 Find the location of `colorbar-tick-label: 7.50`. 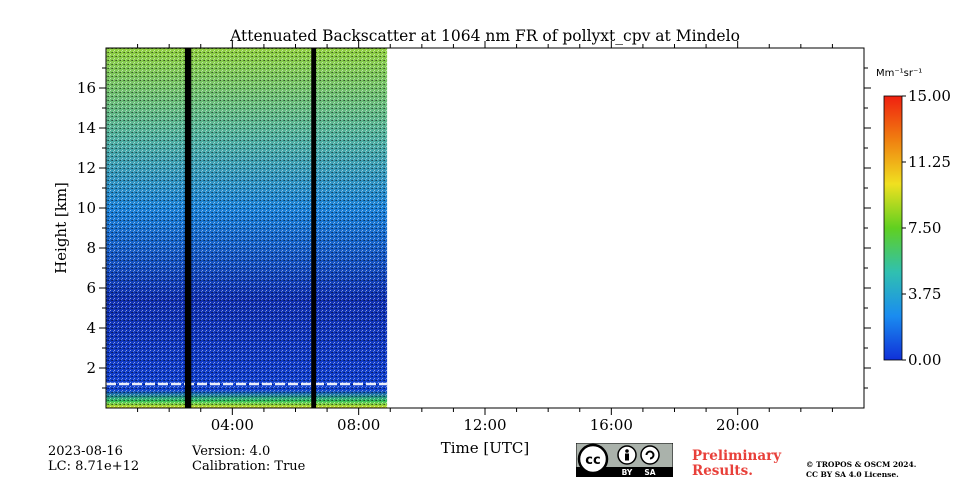

colorbar-tick-label: 7.50 is located at coordinates (924, 228).